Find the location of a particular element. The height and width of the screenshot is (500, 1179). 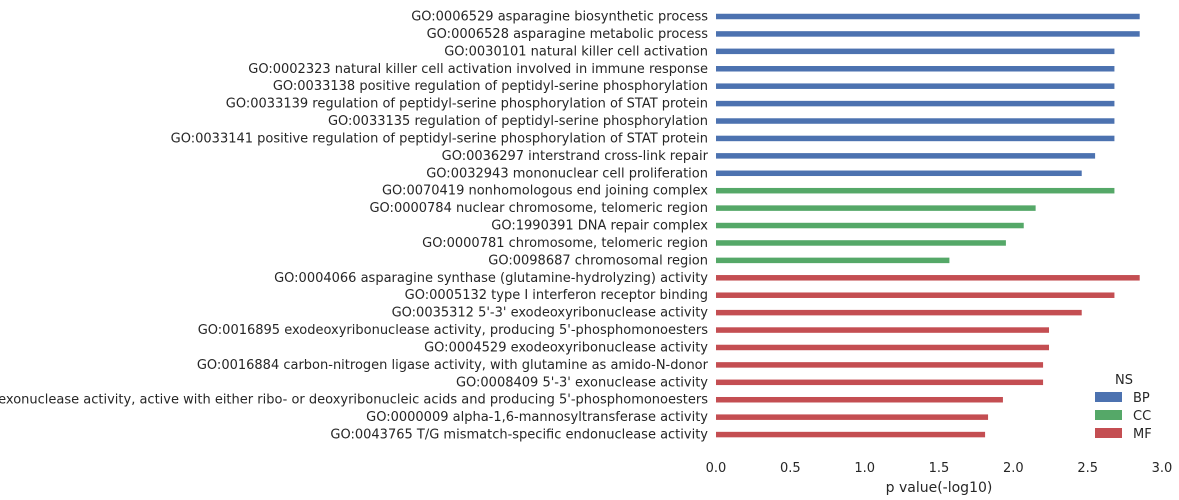

x-tick-label-6: 2.5 is located at coordinates (1087, 468).